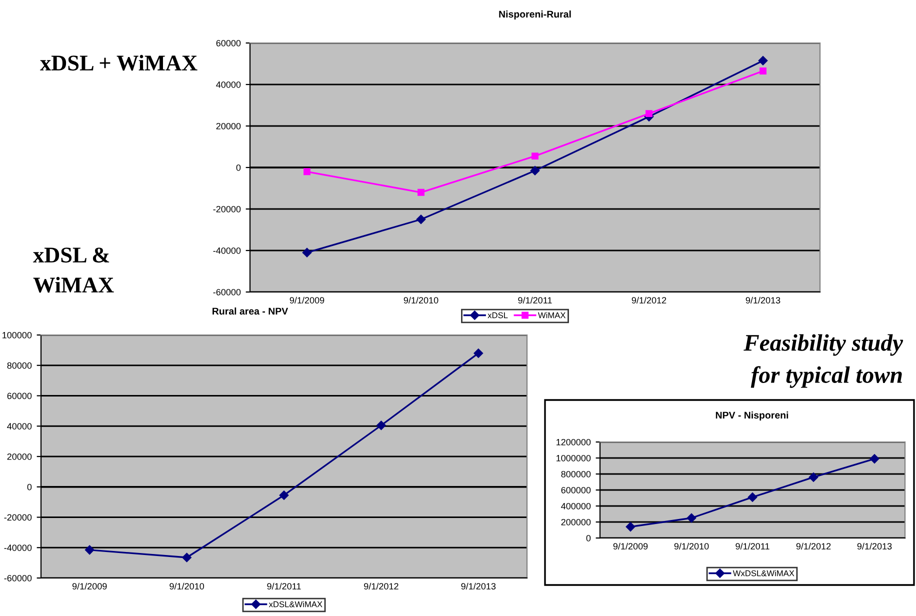 The height and width of the screenshot is (616, 916). Describe the element at coordinates (71, 255) in the screenshot. I see `text: xDSL &` at that location.